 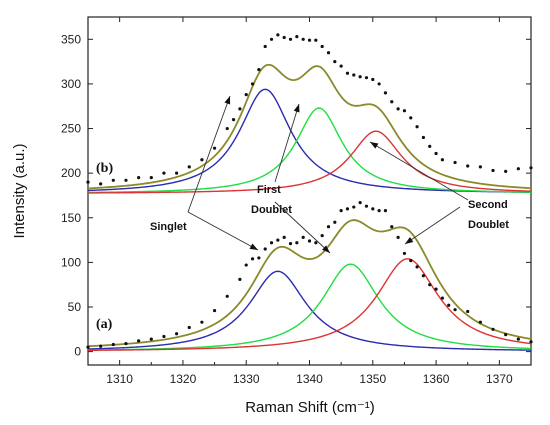 What do you see at coordinates (310, 407) in the screenshot?
I see `x-axis-title: Raman Shift (cm⁻¹)` at bounding box center [310, 407].